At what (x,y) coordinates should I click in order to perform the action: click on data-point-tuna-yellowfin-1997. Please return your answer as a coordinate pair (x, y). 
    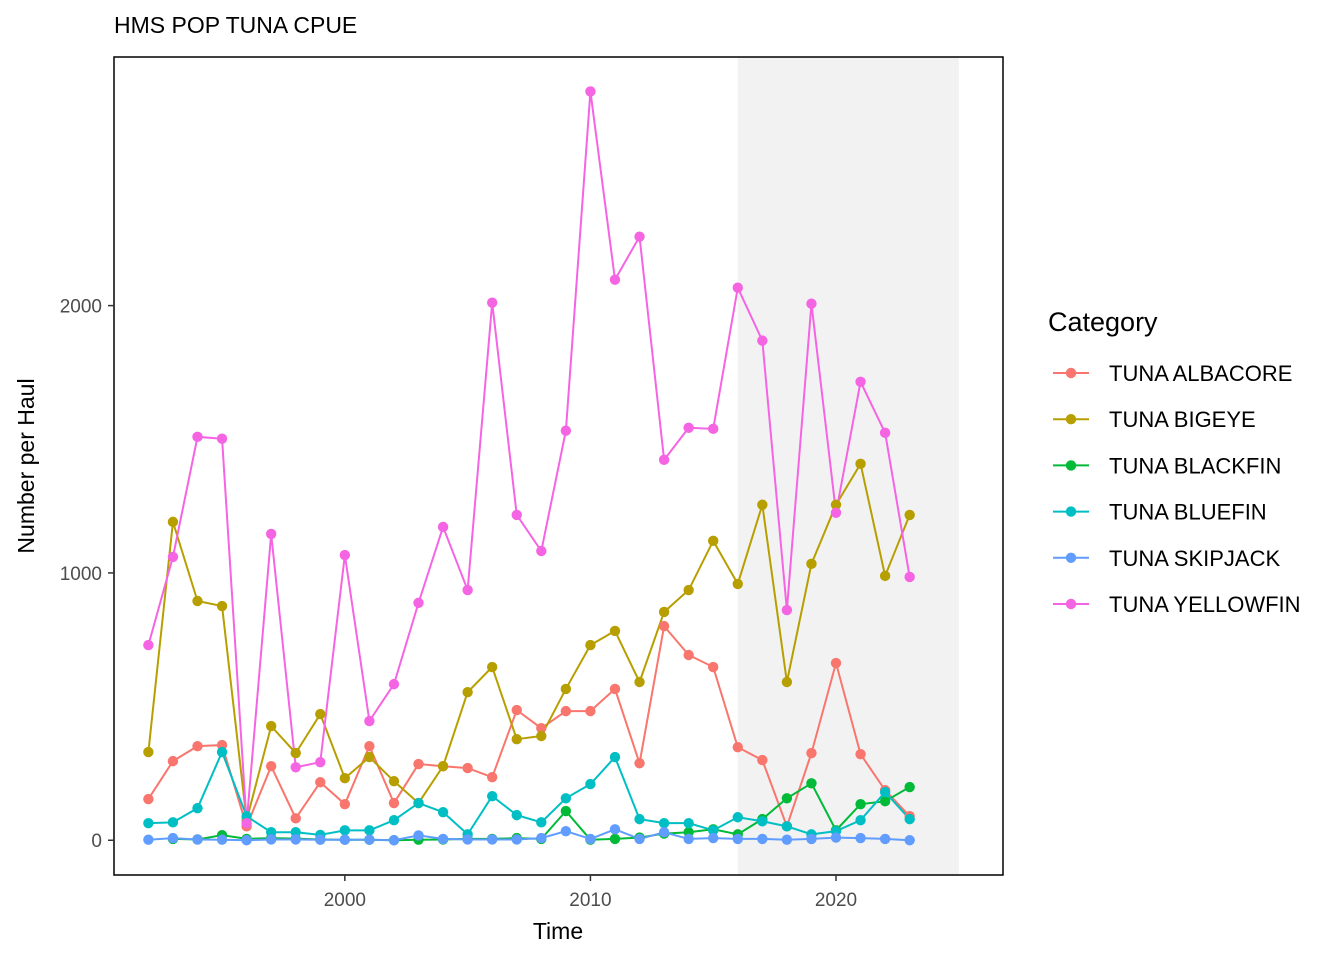
    Looking at the image, I should click on (271, 534).